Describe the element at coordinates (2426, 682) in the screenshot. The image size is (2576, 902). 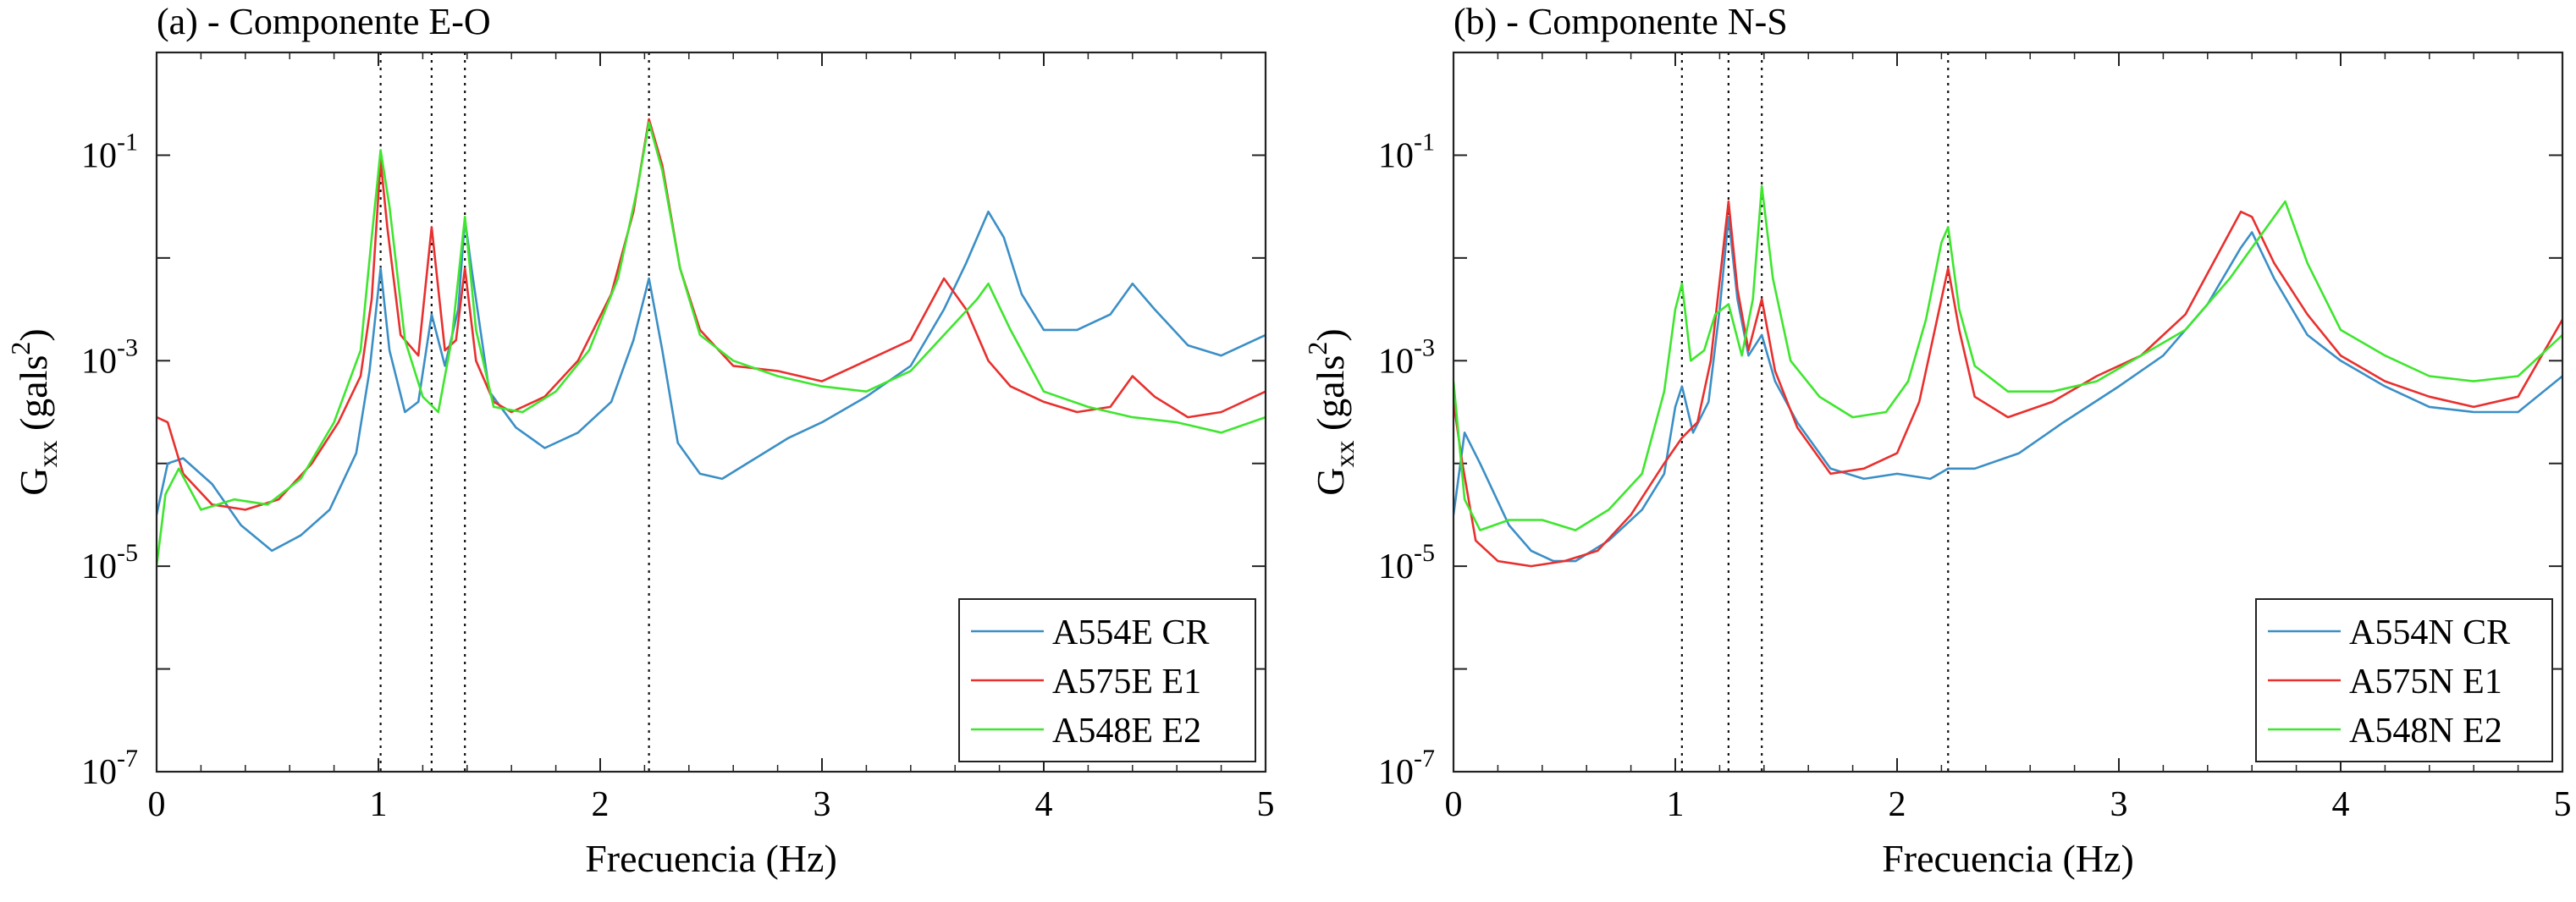
I see `legend-label: A575N E1` at that location.